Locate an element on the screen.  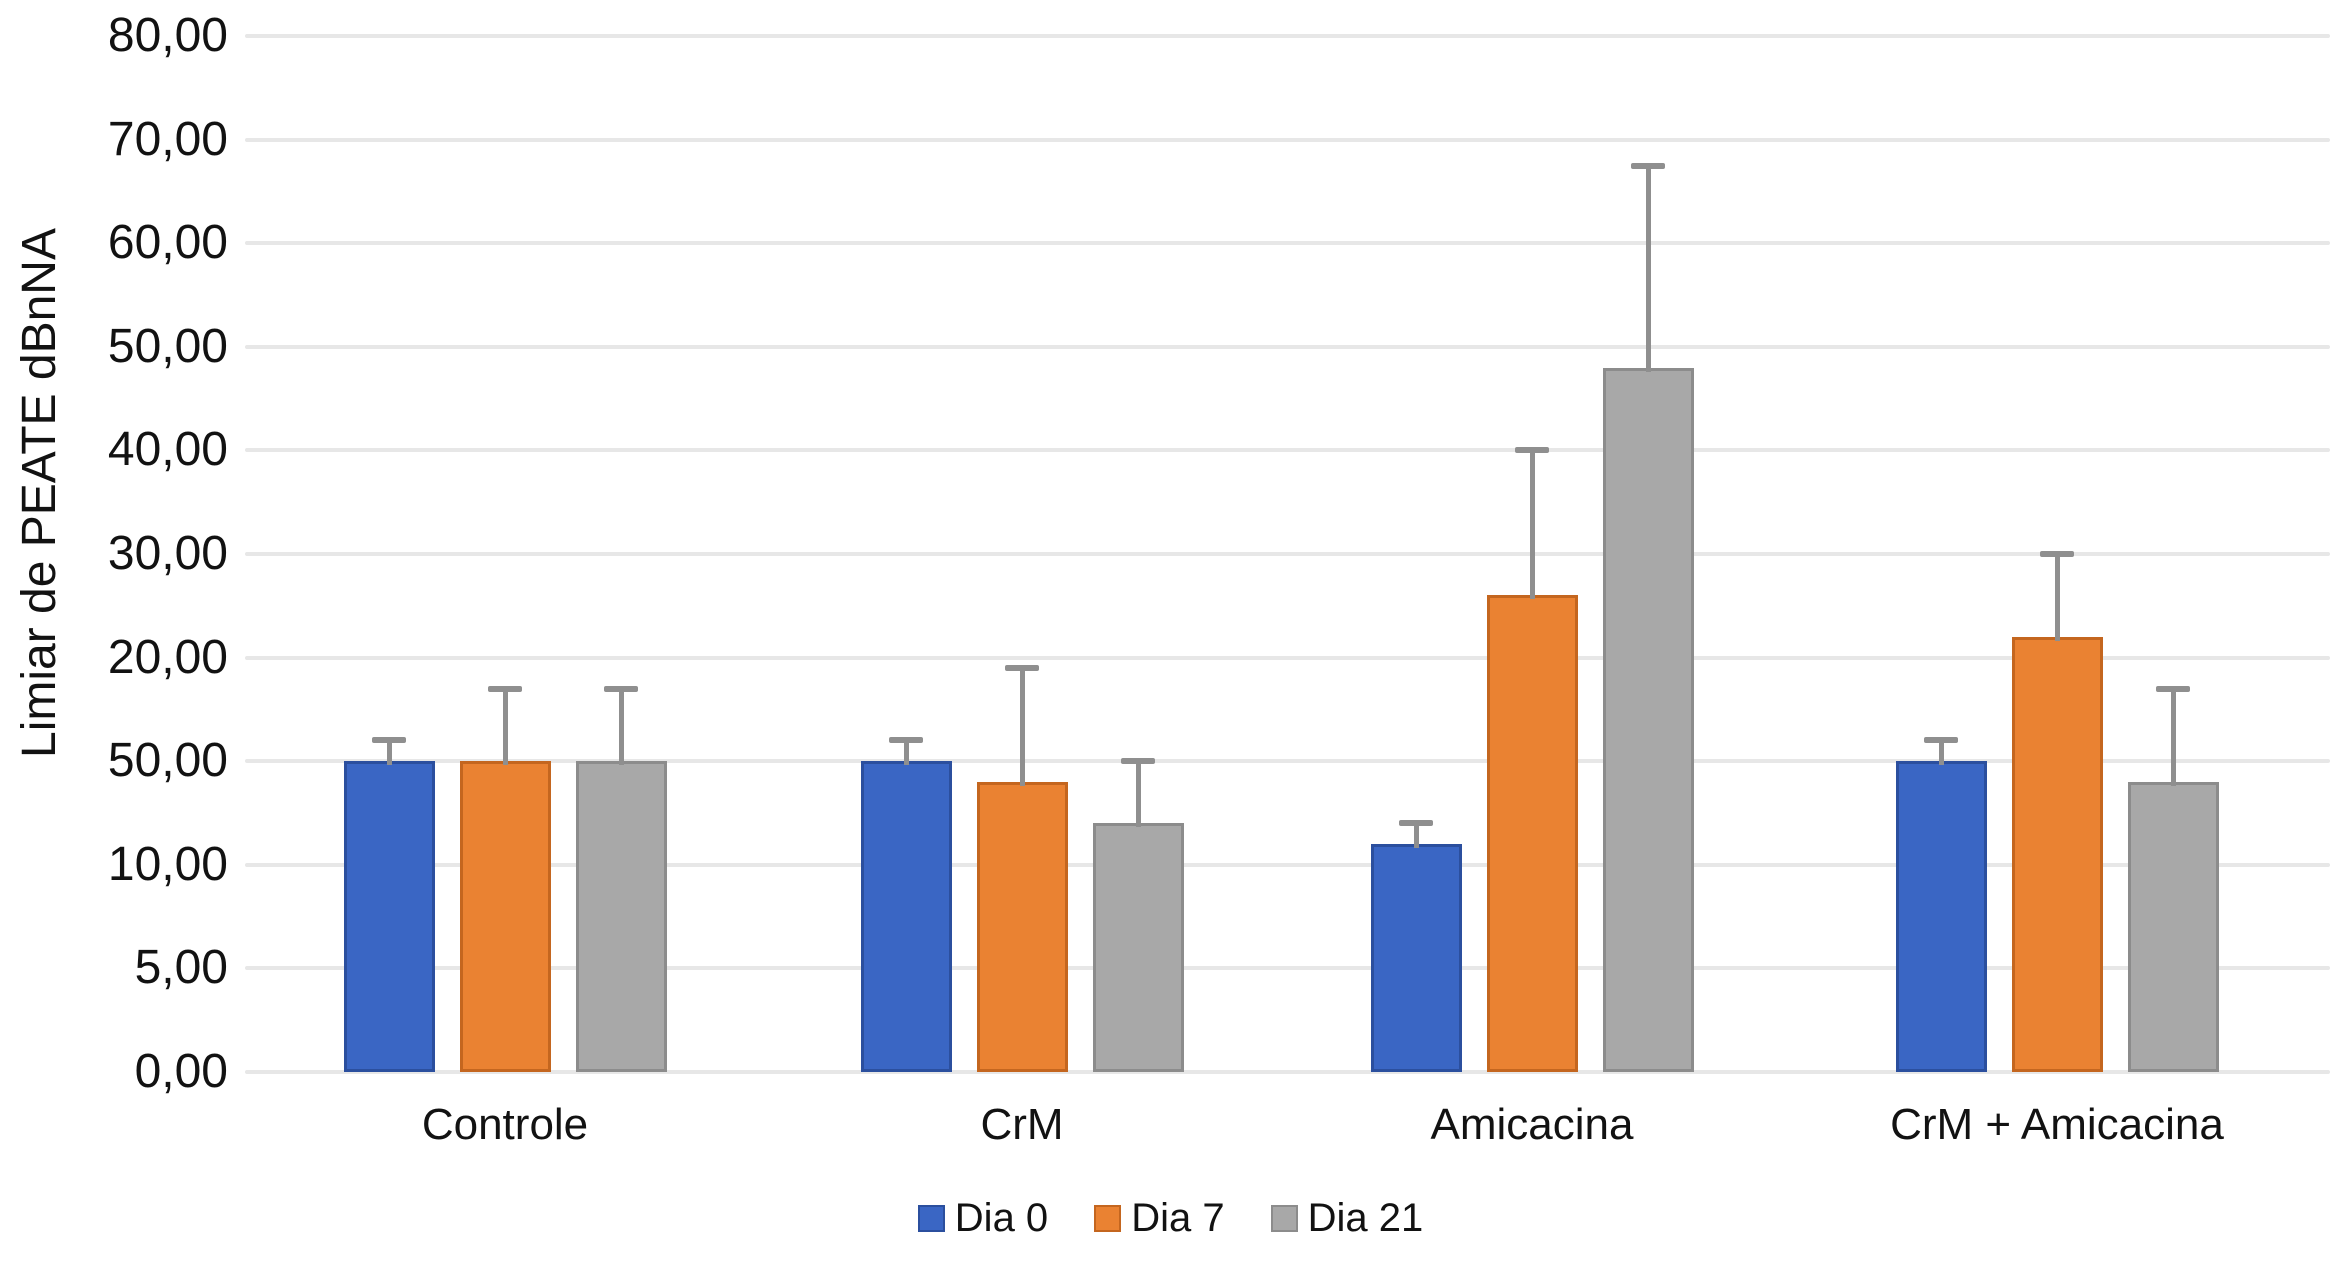
y-tick-label: 60,00 is located at coordinates (167, 243).